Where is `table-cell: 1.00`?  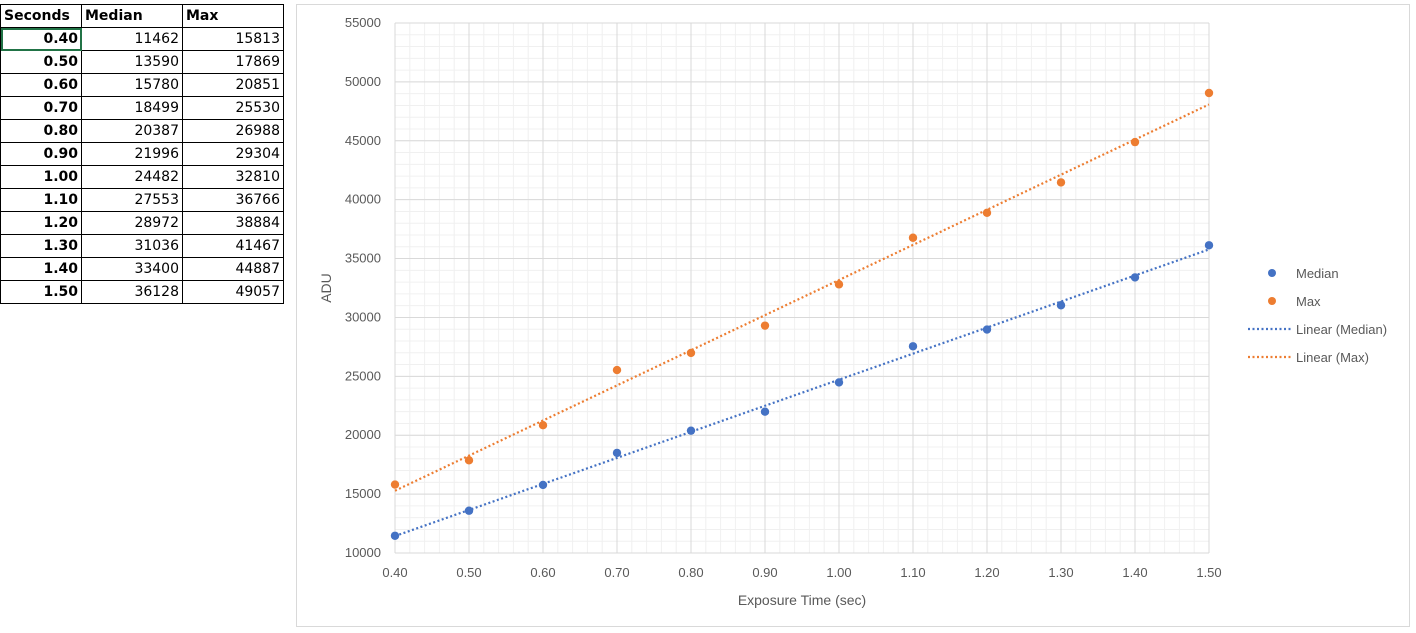
table-cell: 1.00 is located at coordinates (41, 177).